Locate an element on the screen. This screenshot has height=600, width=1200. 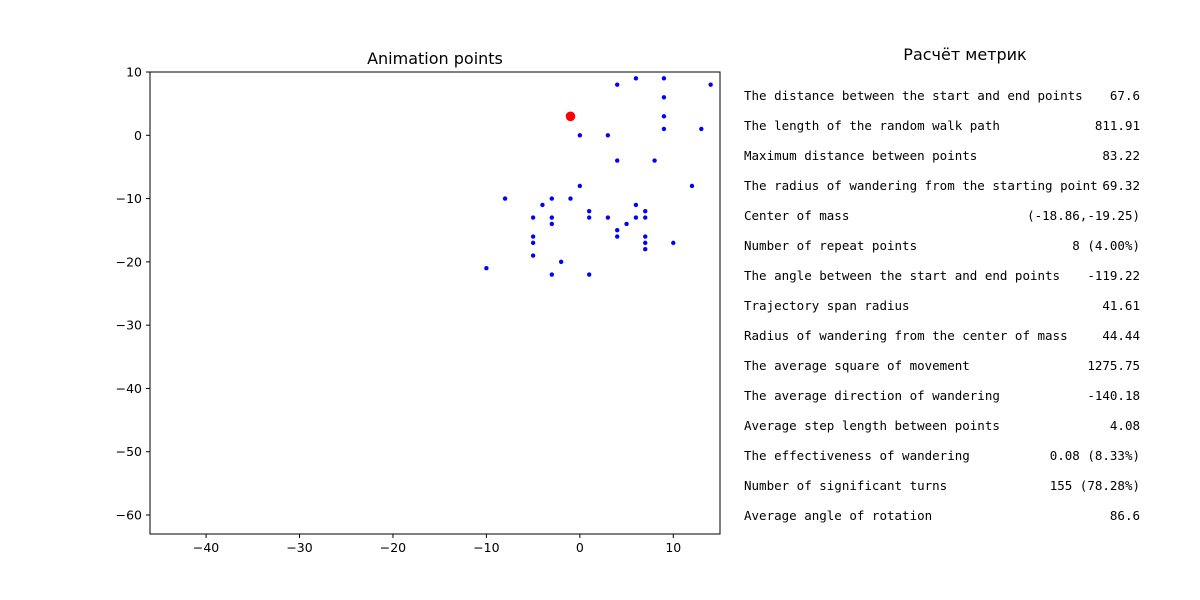
metrics-title: Расчёт метрик is located at coordinates (965, 54).